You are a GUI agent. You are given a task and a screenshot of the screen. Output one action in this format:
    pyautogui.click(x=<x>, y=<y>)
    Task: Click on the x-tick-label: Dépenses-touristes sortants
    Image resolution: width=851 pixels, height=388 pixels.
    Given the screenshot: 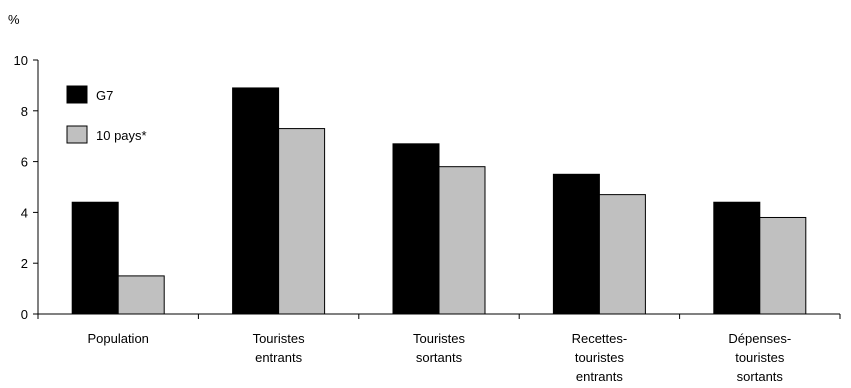 What is the action you would take?
    pyautogui.click(x=759, y=357)
    